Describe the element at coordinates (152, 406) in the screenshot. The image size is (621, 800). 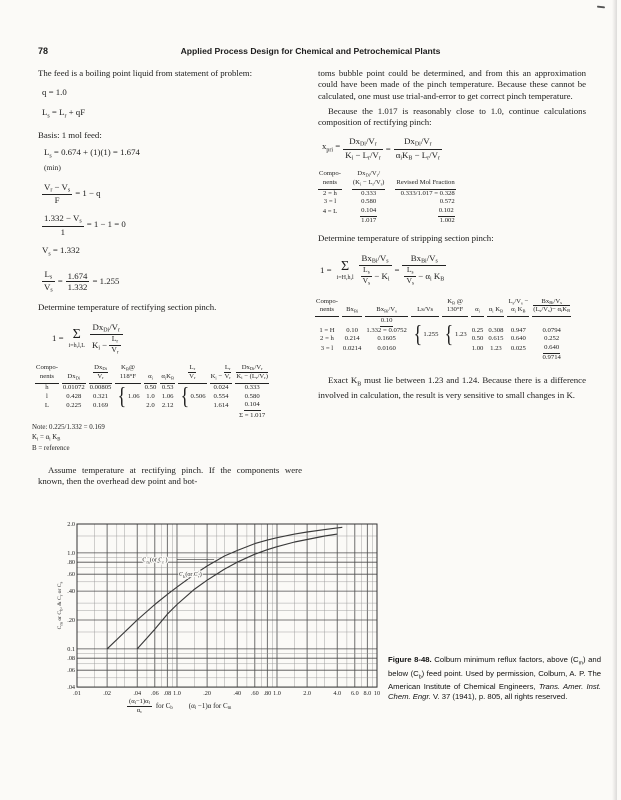
I see `table-row: L 0.225 0.169 2.0 2.12 1.614 0.104` at that location.